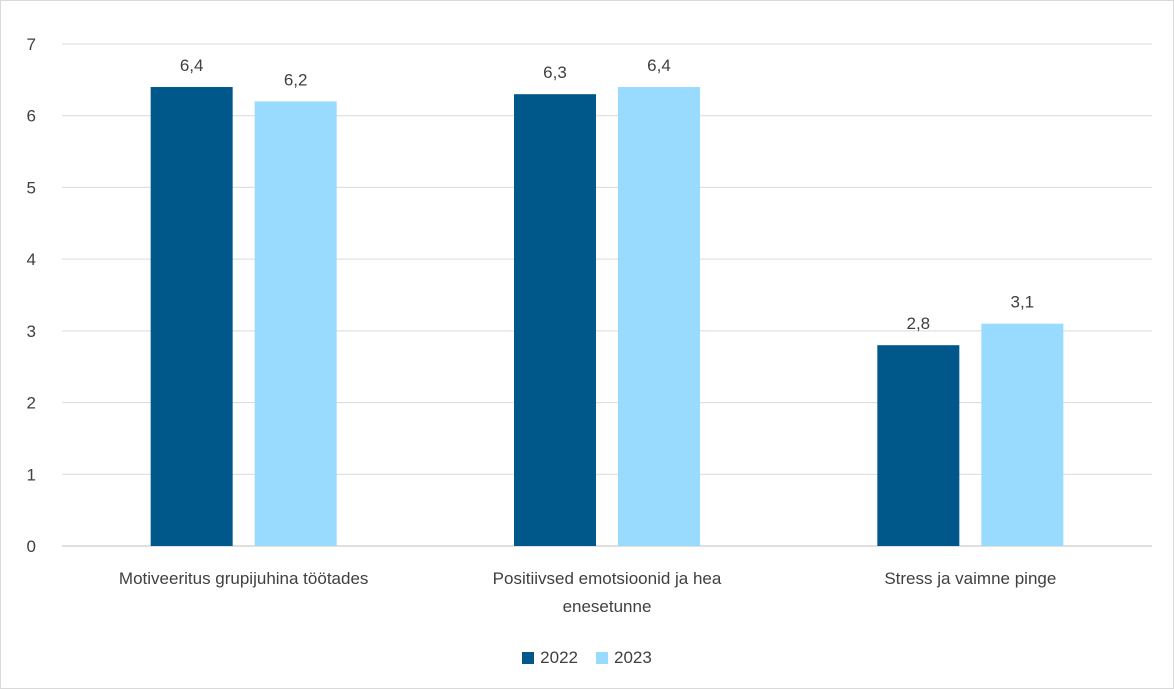 The width and height of the screenshot is (1174, 689). I want to click on y-axis: 0 1 2 3 4 5 6 7, so click(31, 295).